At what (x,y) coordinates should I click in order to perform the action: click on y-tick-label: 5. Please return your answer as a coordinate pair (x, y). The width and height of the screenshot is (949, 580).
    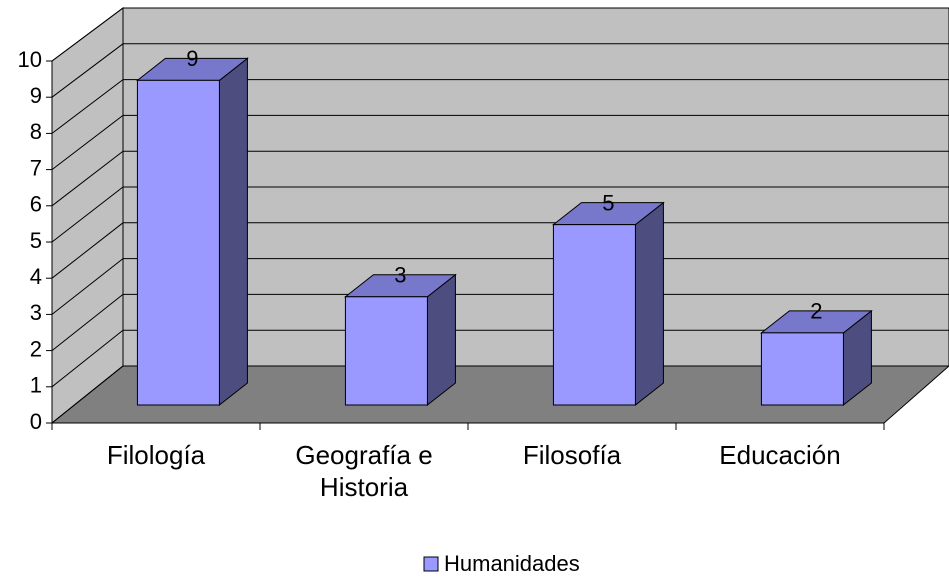
    Looking at the image, I should click on (36, 240).